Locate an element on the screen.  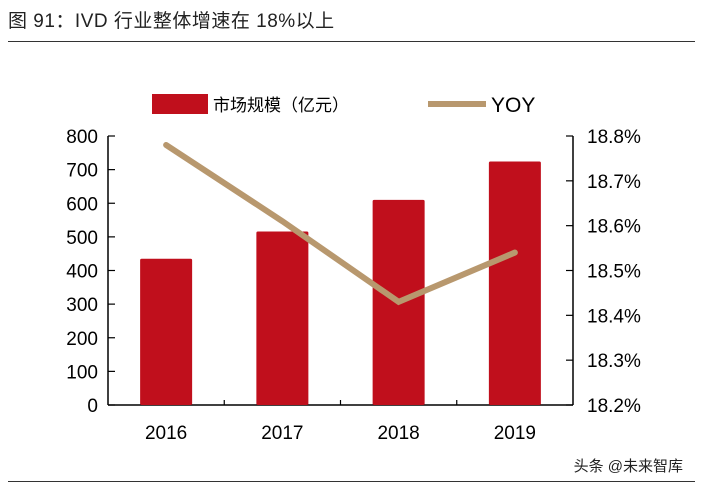
figure-title: 图 91：IVD 行业整体增速在 18%以上 is located at coordinates (171, 21).